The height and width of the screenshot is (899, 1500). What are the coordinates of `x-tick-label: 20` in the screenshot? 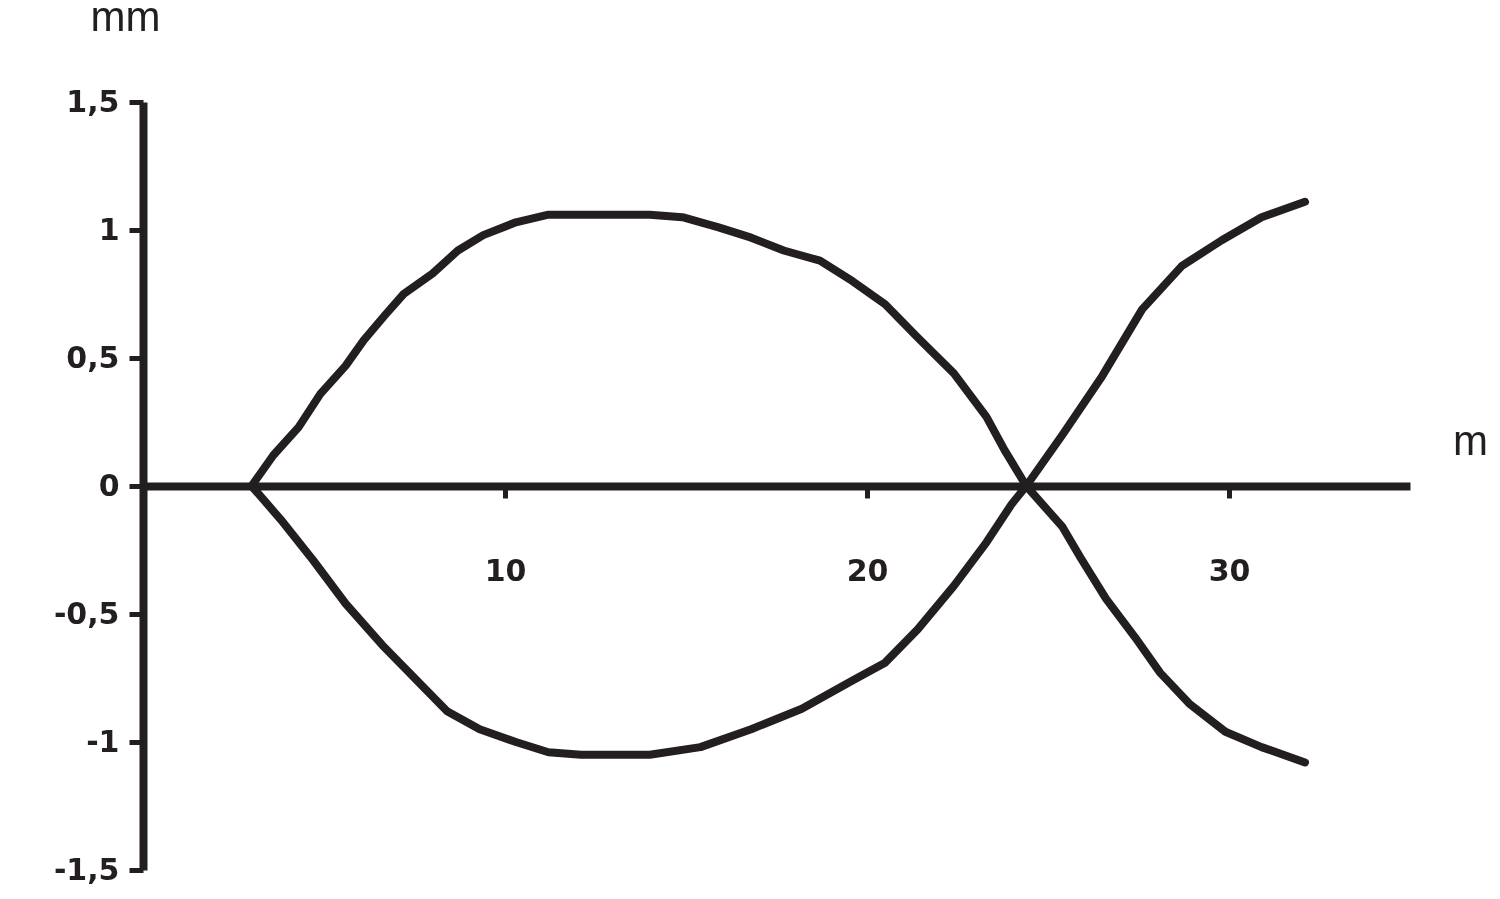 It's located at (867, 570).